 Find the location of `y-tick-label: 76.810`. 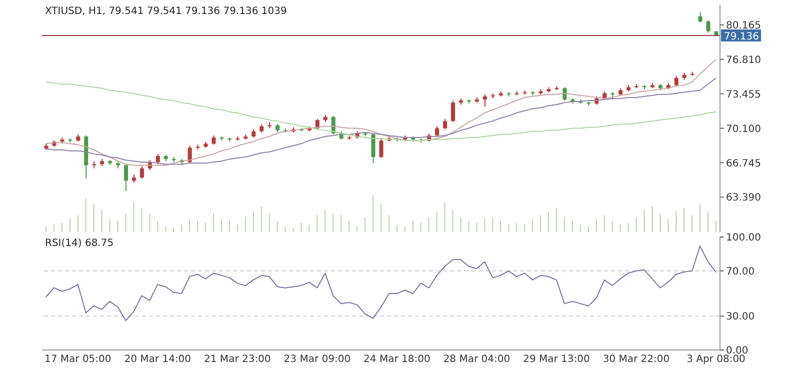

y-tick-label: 76.810 is located at coordinates (743, 60).